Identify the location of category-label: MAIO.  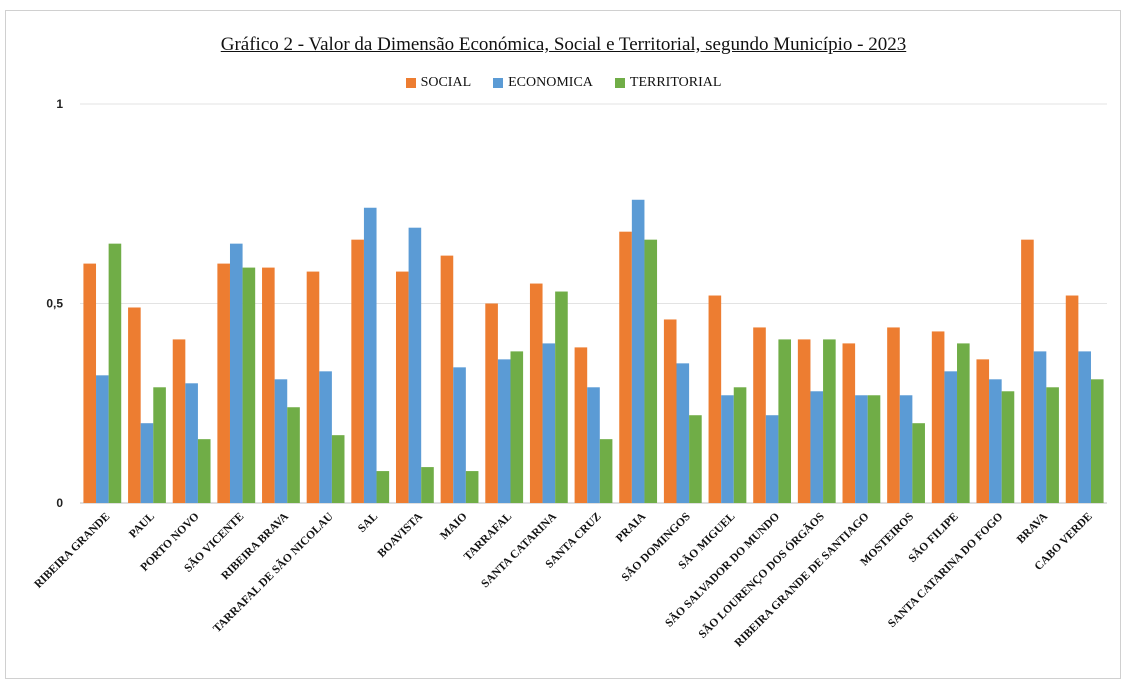
(454, 527).